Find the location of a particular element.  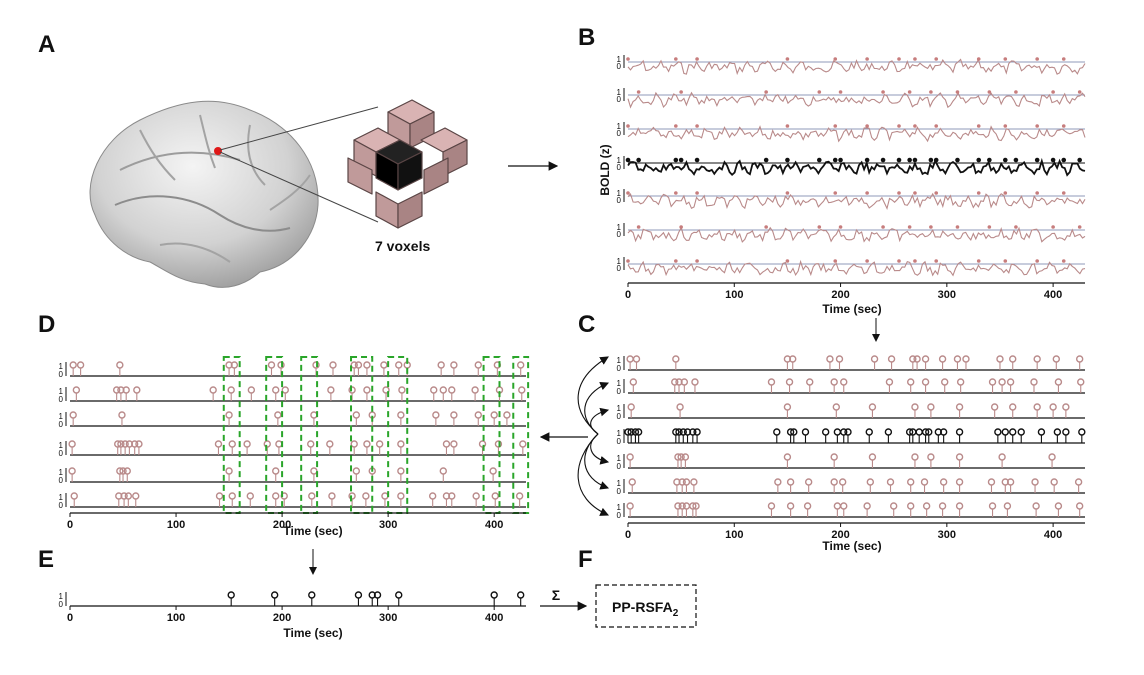

pp-row-3-y-tick-0: 0 is located at coordinates (619, 416).